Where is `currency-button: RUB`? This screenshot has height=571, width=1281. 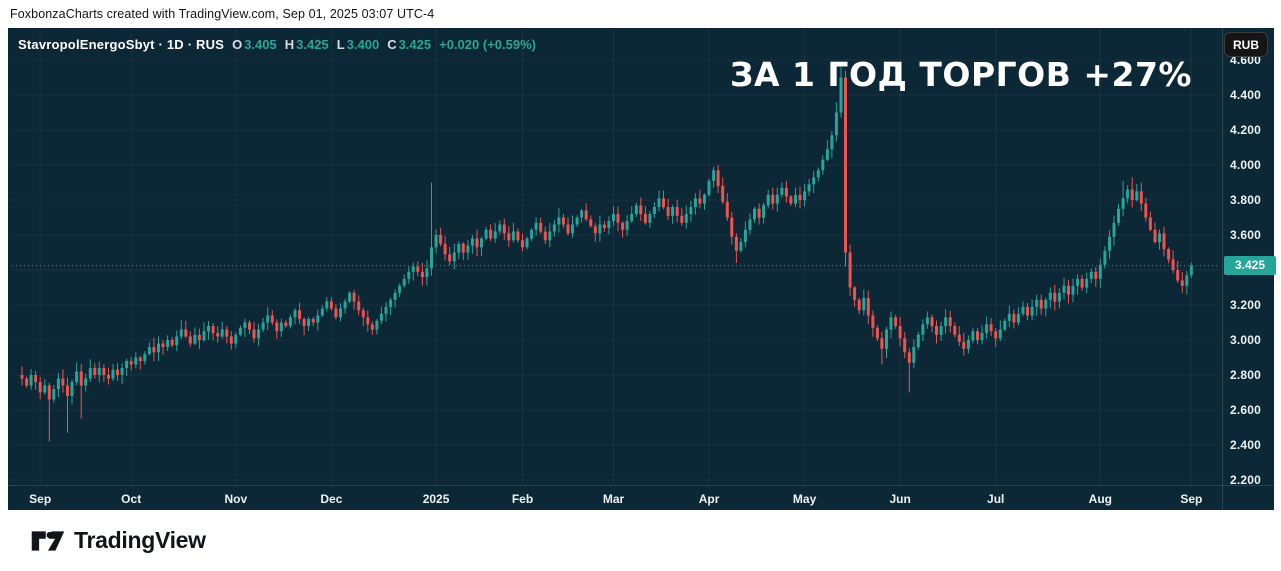 currency-button: RUB is located at coordinates (1246, 44).